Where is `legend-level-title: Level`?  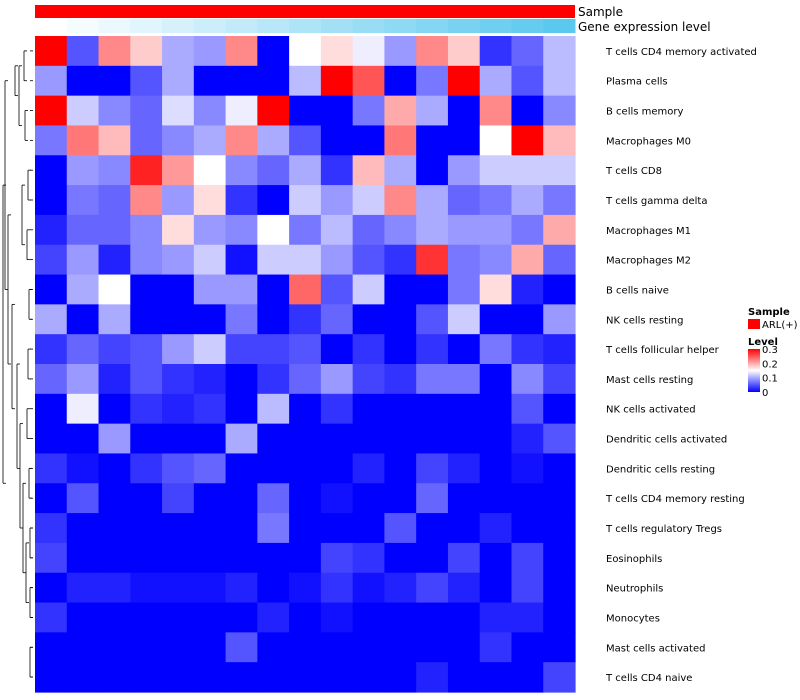 legend-level-title: Level is located at coordinates (763, 342).